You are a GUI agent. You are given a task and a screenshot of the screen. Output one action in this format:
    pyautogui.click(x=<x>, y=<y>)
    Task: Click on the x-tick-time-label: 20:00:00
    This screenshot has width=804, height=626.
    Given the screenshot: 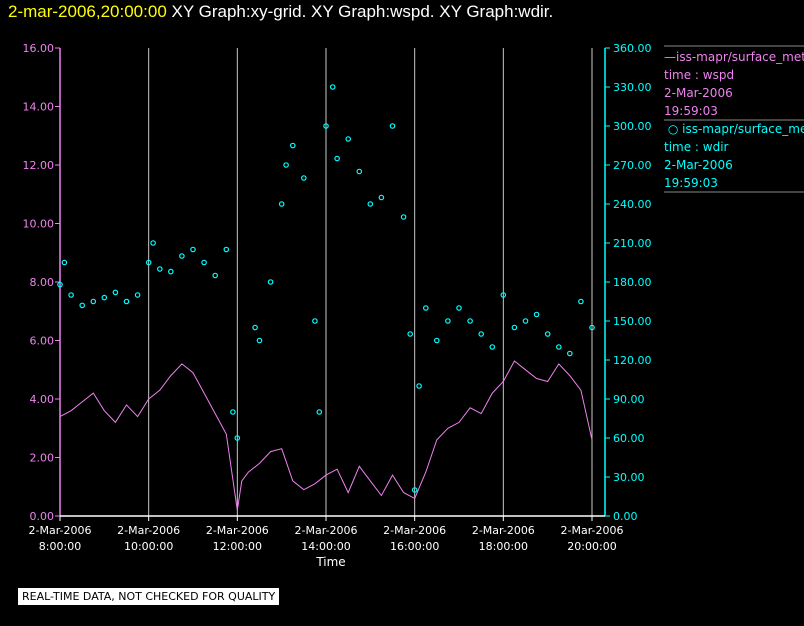 What is the action you would take?
    pyautogui.click(x=591, y=546)
    